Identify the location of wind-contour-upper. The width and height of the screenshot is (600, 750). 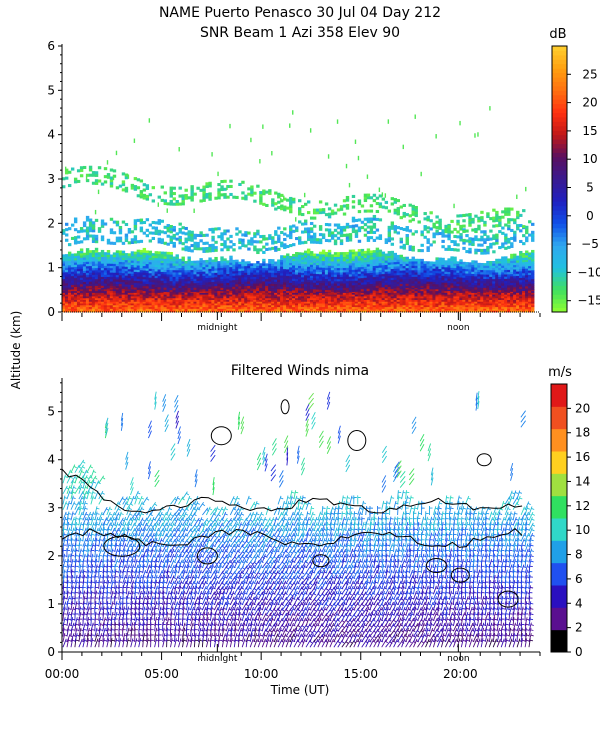
(292, 491).